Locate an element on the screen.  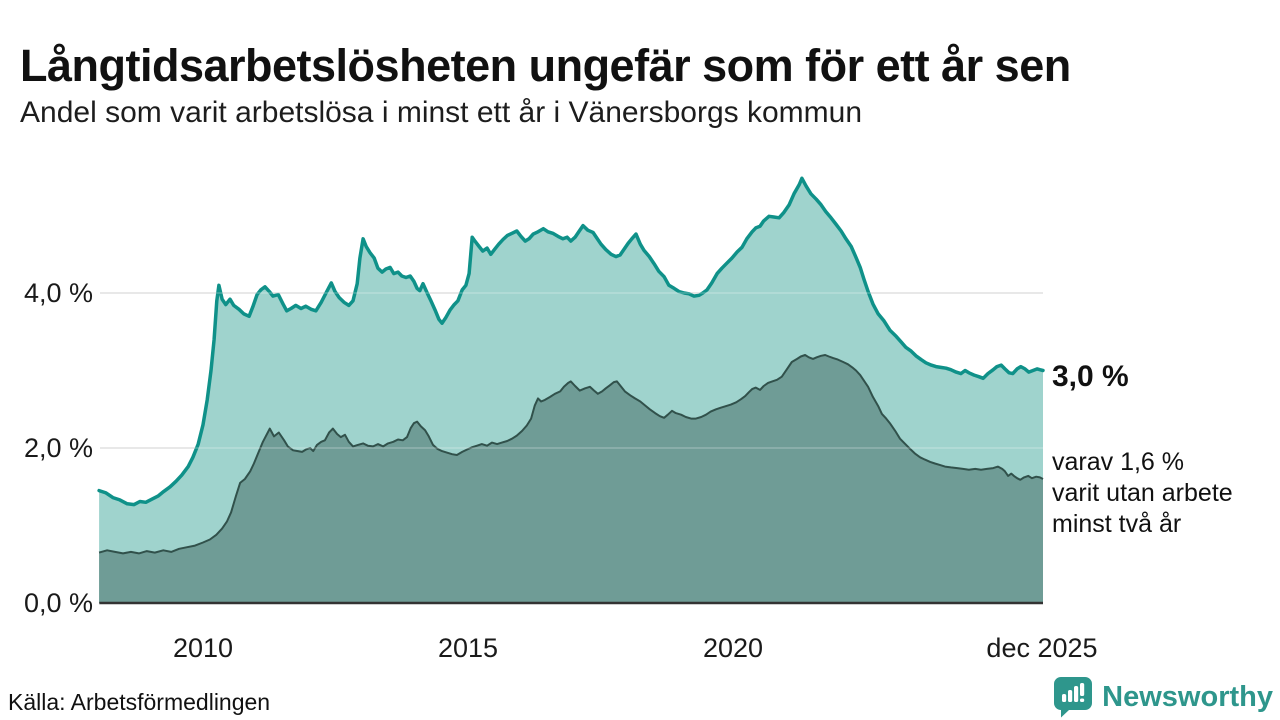
x-tick-label: 2015 is located at coordinates (468, 648).